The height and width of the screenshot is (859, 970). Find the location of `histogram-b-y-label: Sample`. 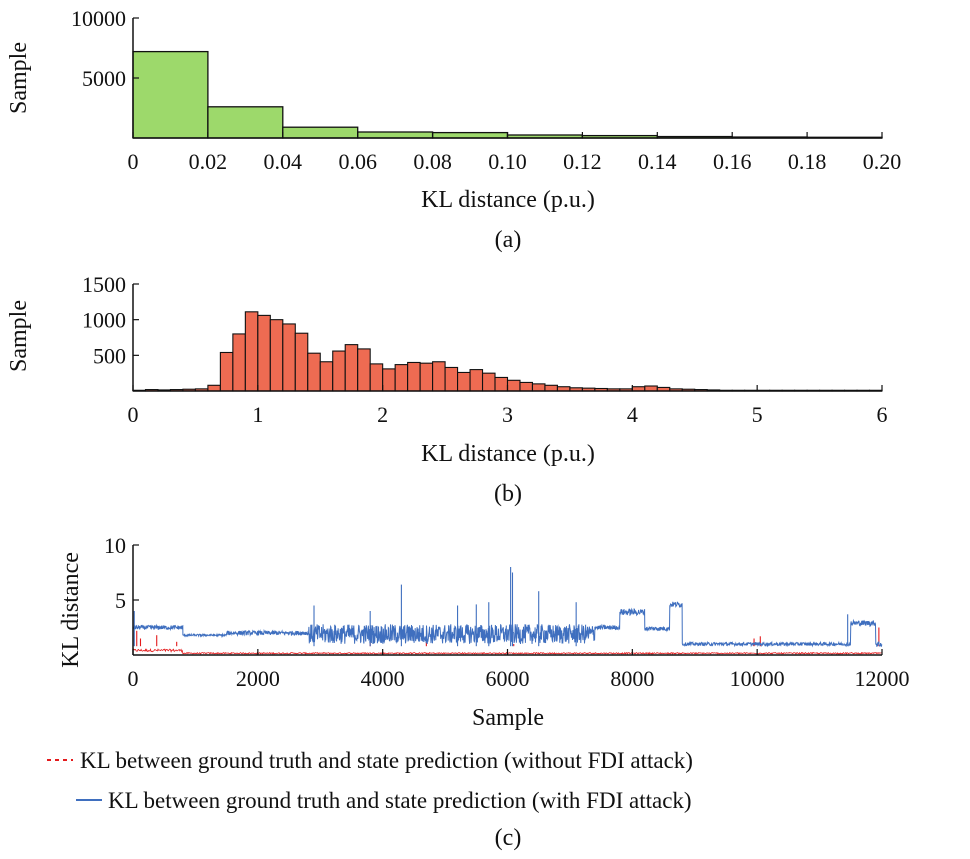

histogram-b-y-label: Sample is located at coordinates (19, 336).